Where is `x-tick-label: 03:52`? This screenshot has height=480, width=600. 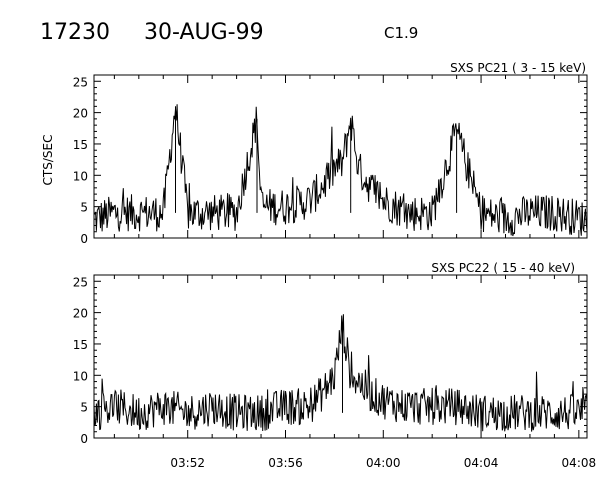
x-tick-label: 03:52 is located at coordinates (187, 463).